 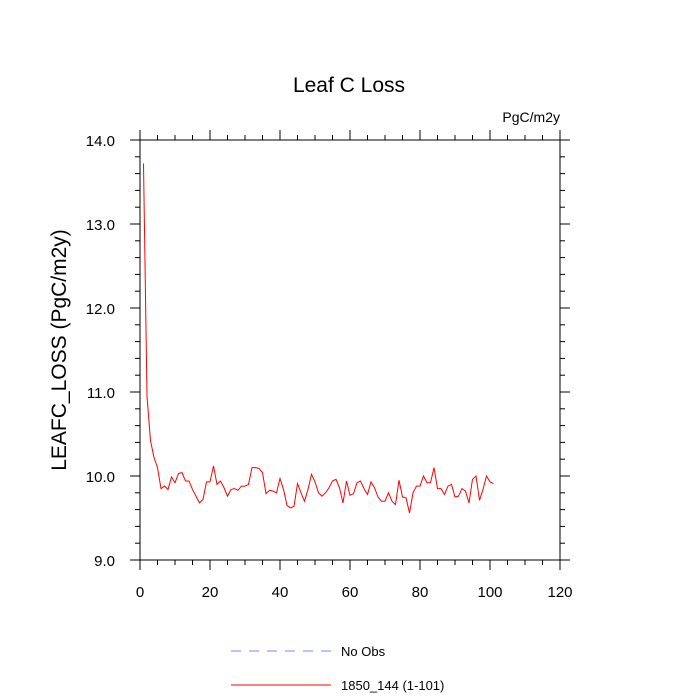 What do you see at coordinates (531, 117) in the screenshot?
I see `units-label: PgC/m2y` at bounding box center [531, 117].